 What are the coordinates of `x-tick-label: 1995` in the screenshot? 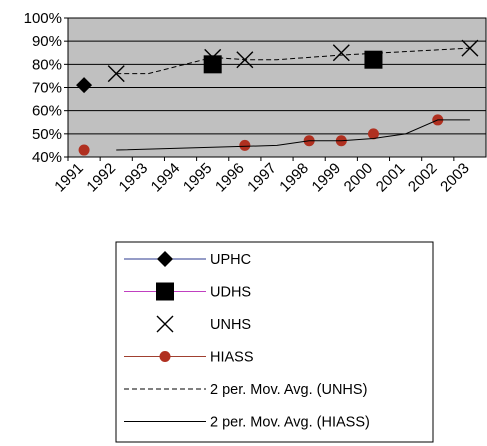 It's located at (198, 178).